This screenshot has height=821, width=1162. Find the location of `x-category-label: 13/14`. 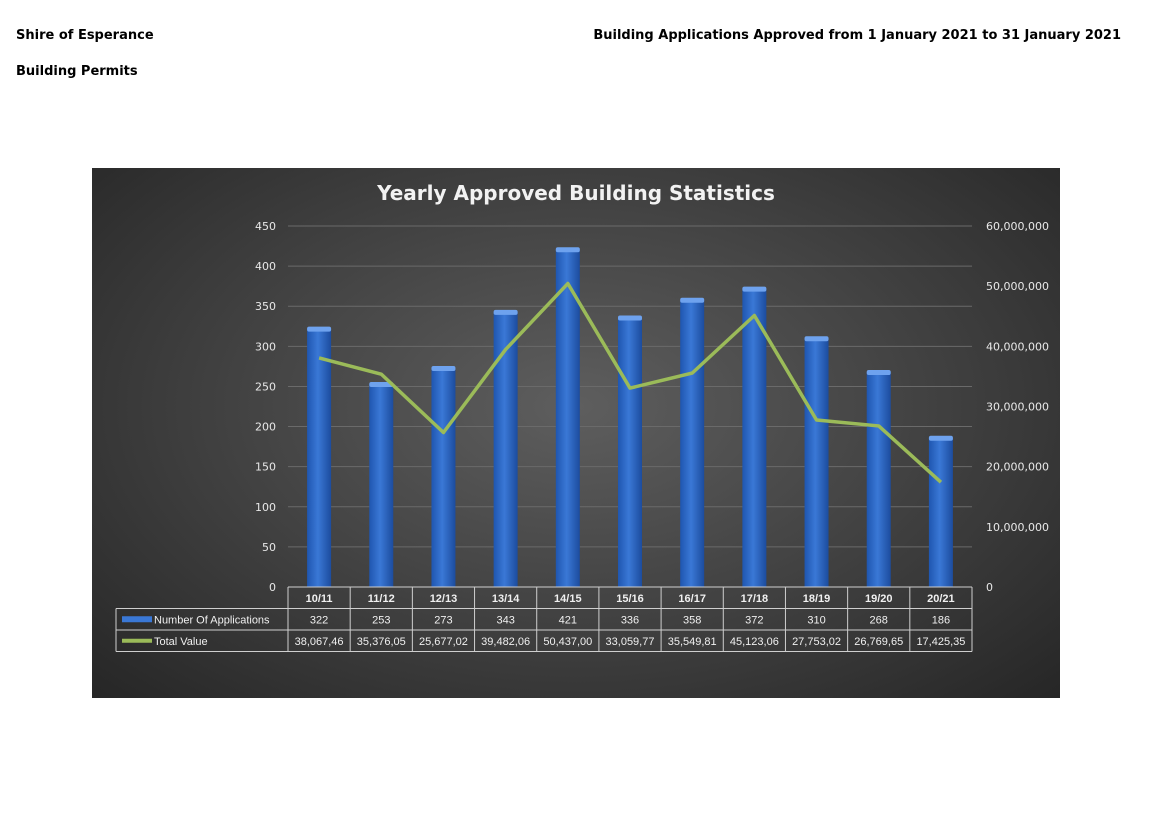

x-category-label: 13/14 is located at coordinates (506, 599).